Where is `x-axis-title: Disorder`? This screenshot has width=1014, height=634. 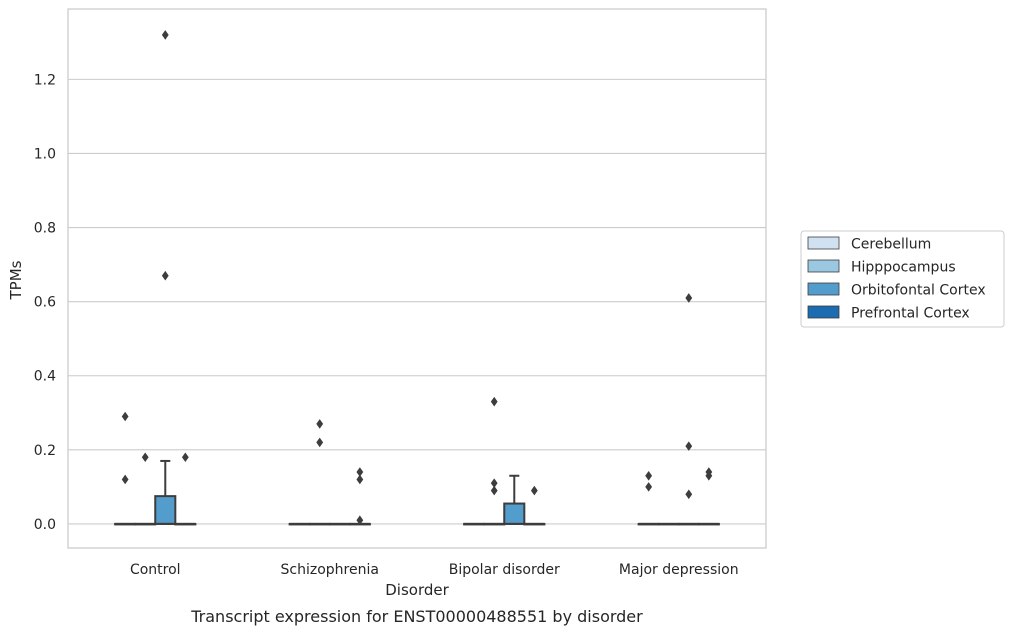
x-axis-title: Disorder is located at coordinates (417, 590).